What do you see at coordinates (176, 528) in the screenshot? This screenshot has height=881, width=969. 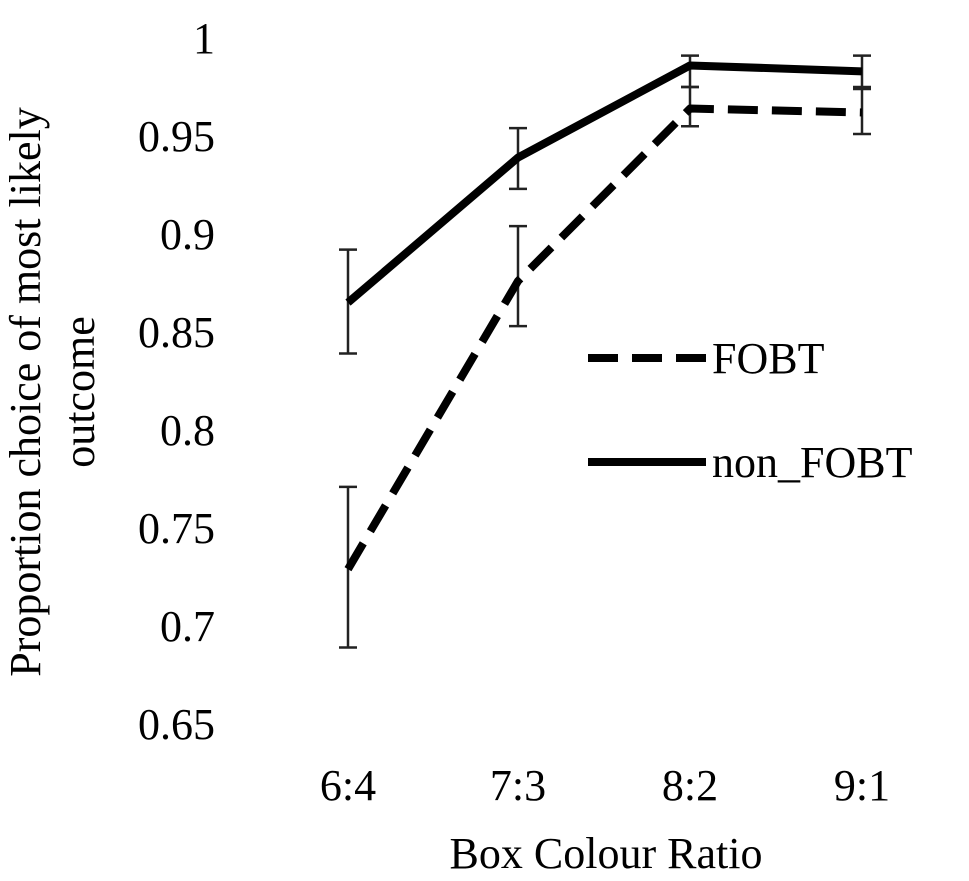 I see `y-tick-label: 0.75` at bounding box center [176, 528].